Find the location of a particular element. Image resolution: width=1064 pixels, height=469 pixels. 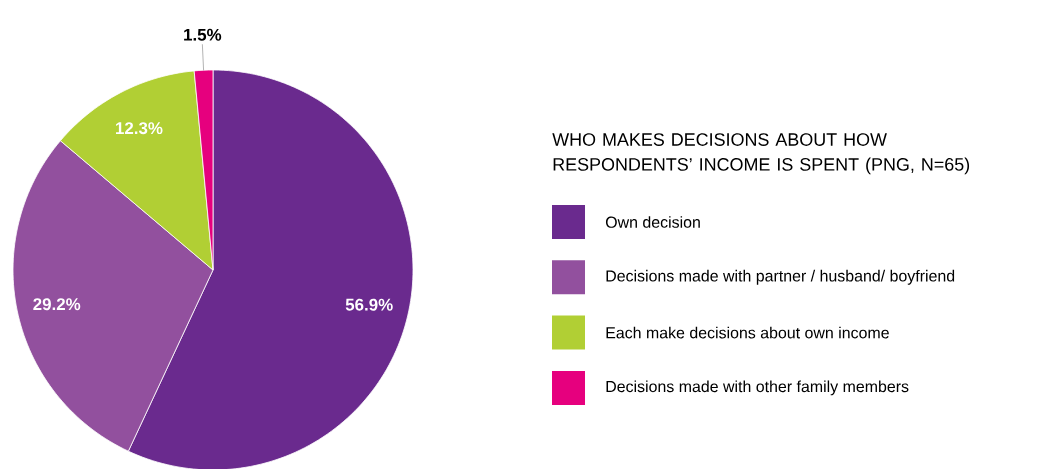

data-label: 29.2% is located at coordinates (57, 304).